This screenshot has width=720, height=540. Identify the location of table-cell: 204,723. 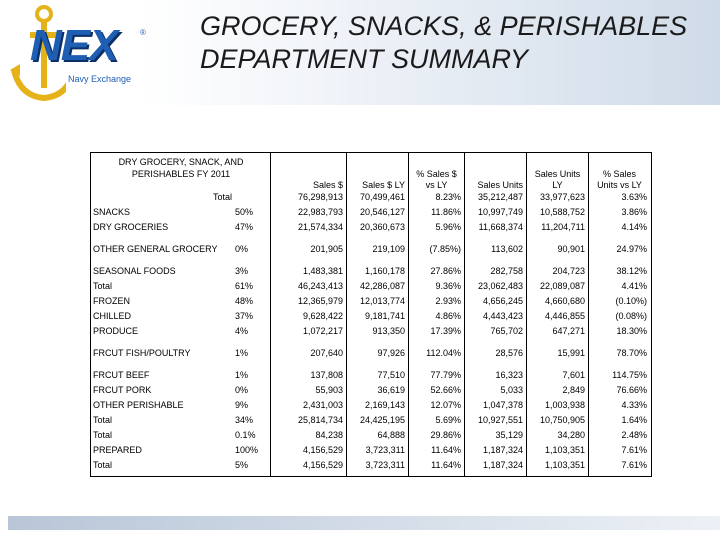
(568, 271).